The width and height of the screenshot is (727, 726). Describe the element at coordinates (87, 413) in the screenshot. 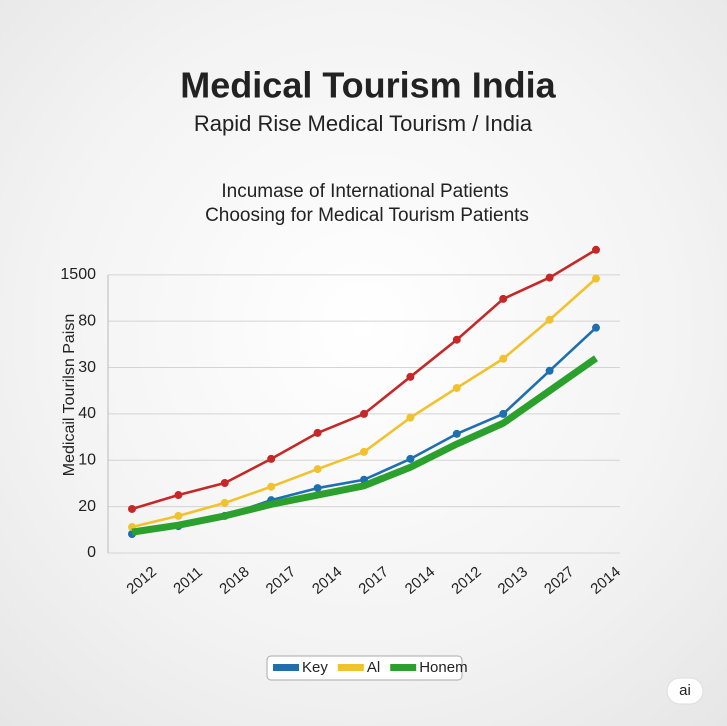

I see `y-tick-label: 40` at that location.